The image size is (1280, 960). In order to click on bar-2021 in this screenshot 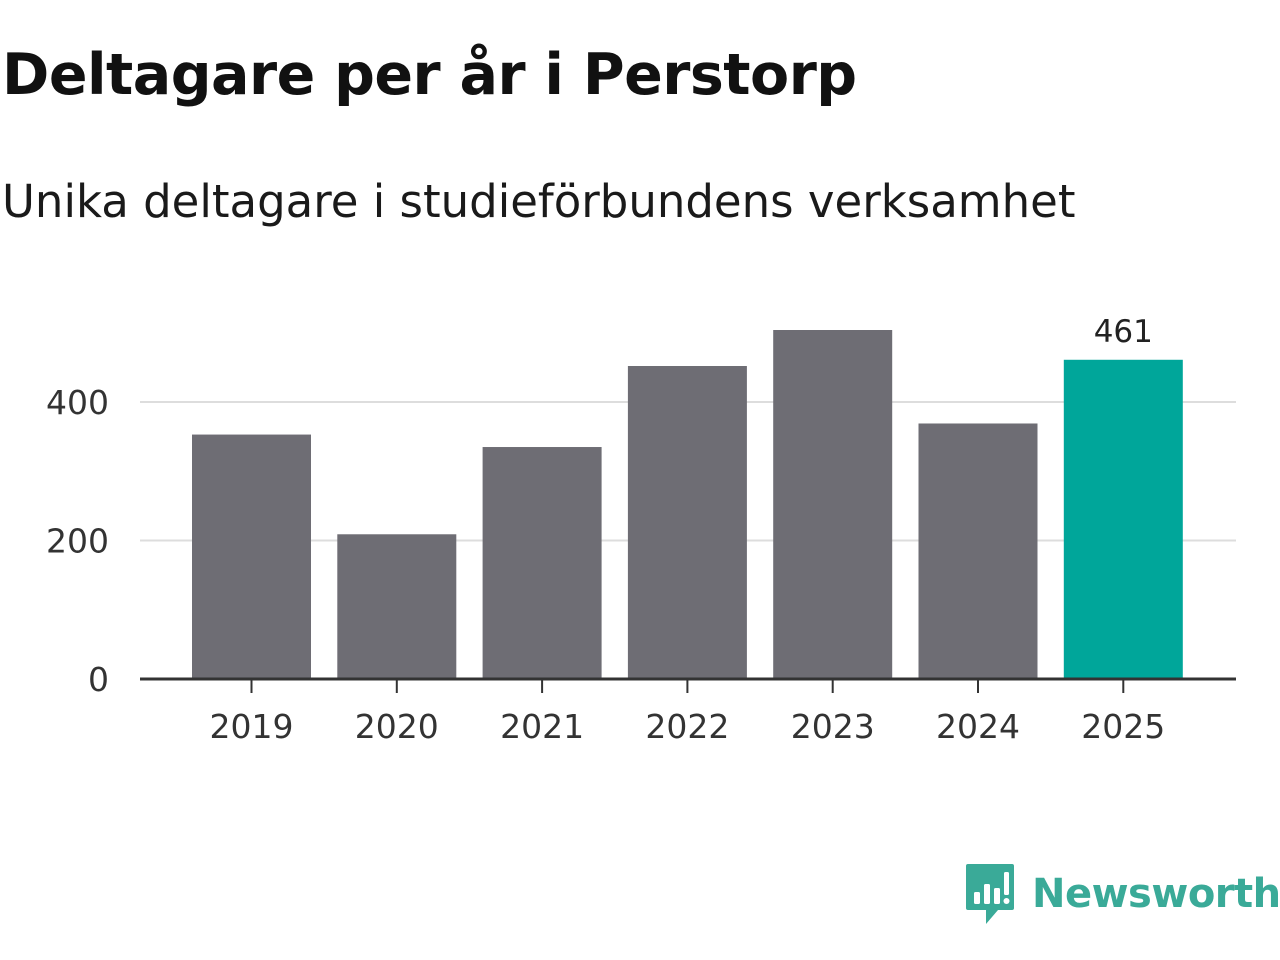, I will do `click(542, 563)`.